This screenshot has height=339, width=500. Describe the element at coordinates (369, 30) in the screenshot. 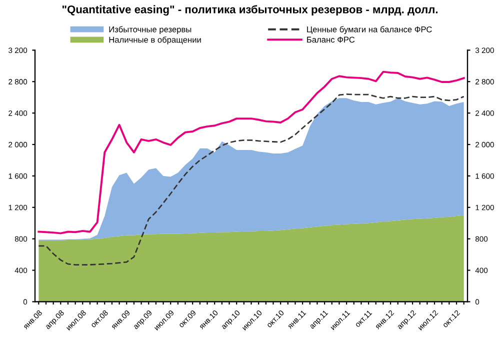

I see `legend-label: Ценные бумаги на балансе ФРС` at that location.